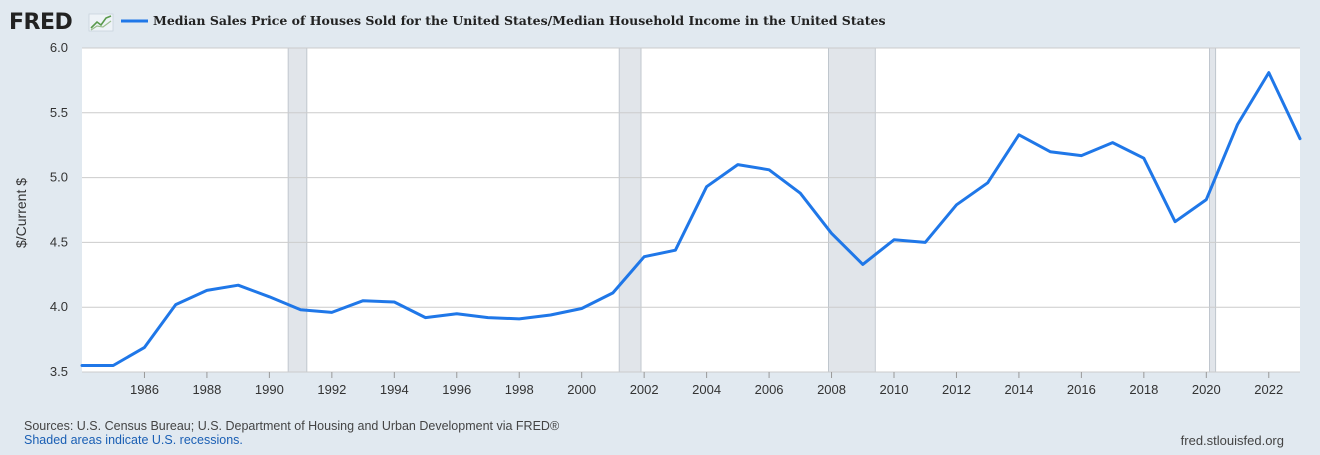 The image size is (1320, 455). What do you see at coordinates (706, 389) in the screenshot?
I see `x-tick-label: 2004` at bounding box center [706, 389].